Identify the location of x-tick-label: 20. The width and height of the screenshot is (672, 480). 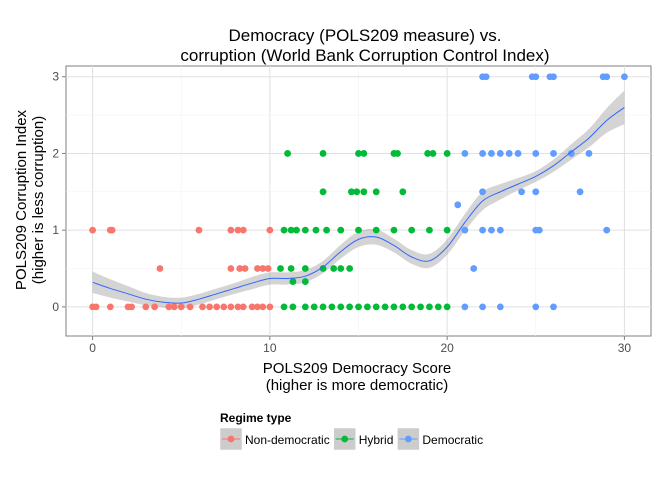
(447, 348).